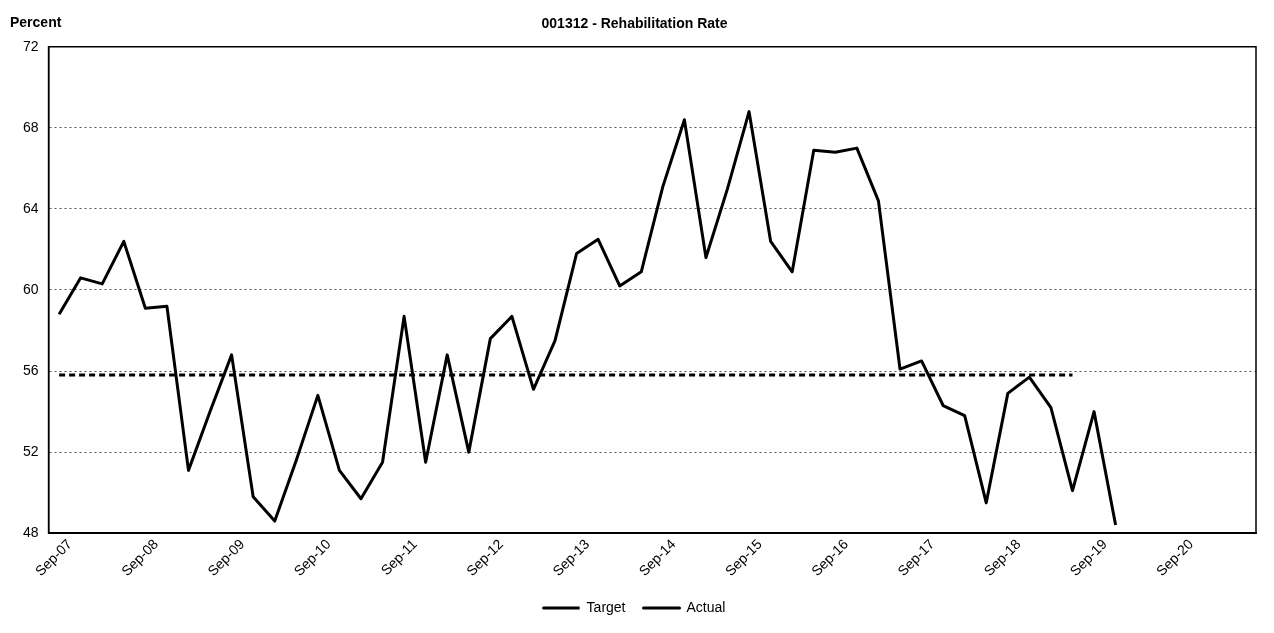 The width and height of the screenshot is (1274, 633). What do you see at coordinates (36, 21) in the screenshot?
I see `y-axis-title: Percent` at bounding box center [36, 21].